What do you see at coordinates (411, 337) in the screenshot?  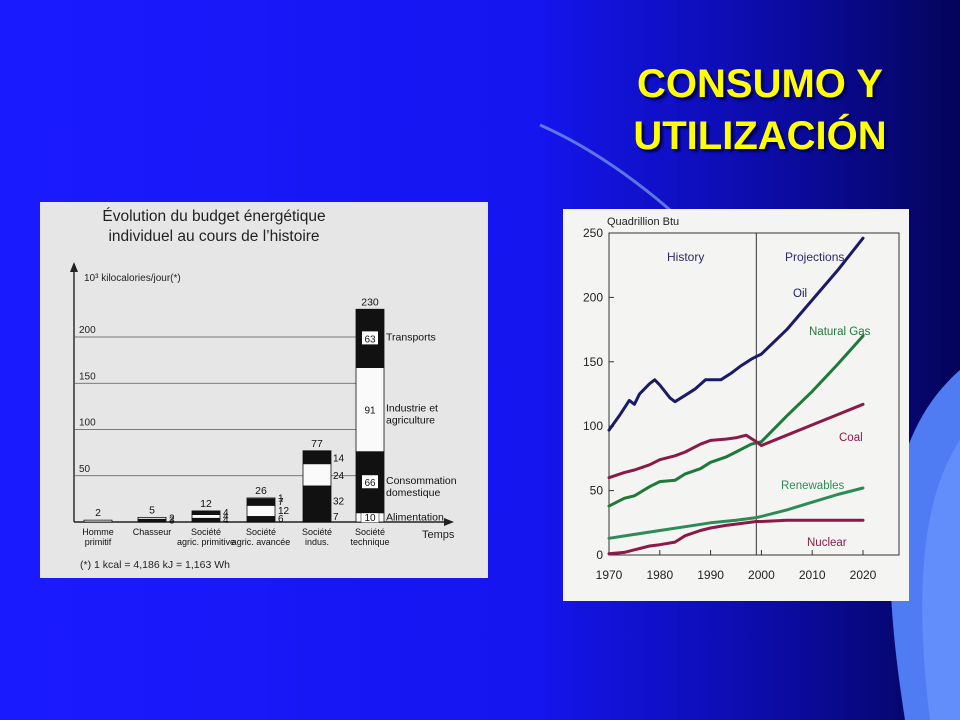 I see `segment-legend-label: Transports` at bounding box center [411, 337].